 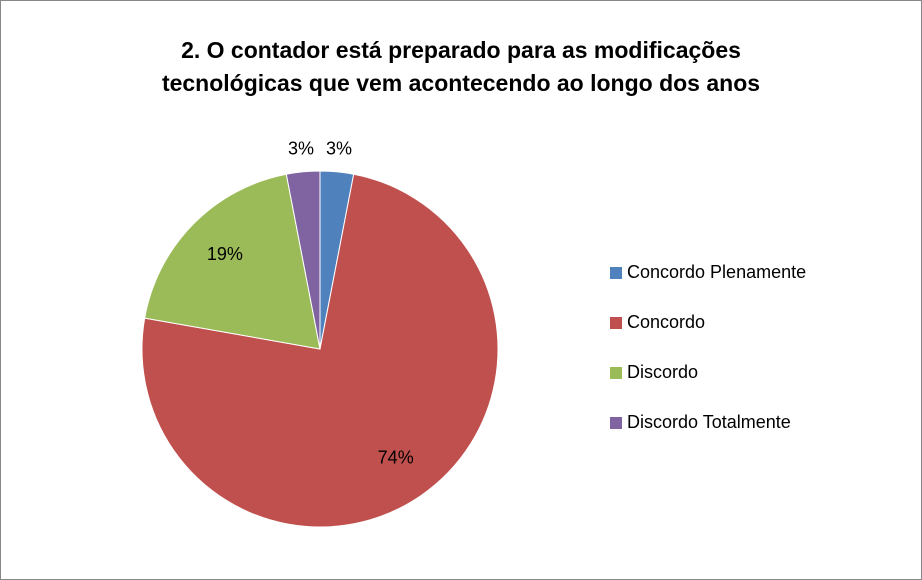 What do you see at coordinates (716, 272) in the screenshot?
I see `legend-label: Concordo Plenamente` at bounding box center [716, 272].